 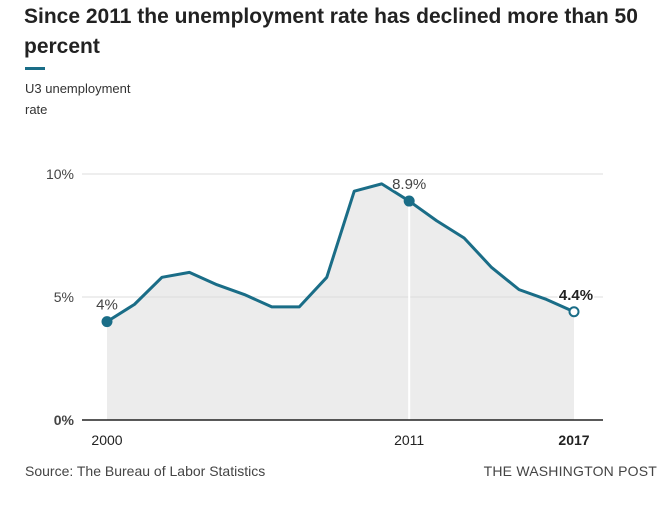 I want to click on y-tick-label: 0%, so click(x=64, y=420).